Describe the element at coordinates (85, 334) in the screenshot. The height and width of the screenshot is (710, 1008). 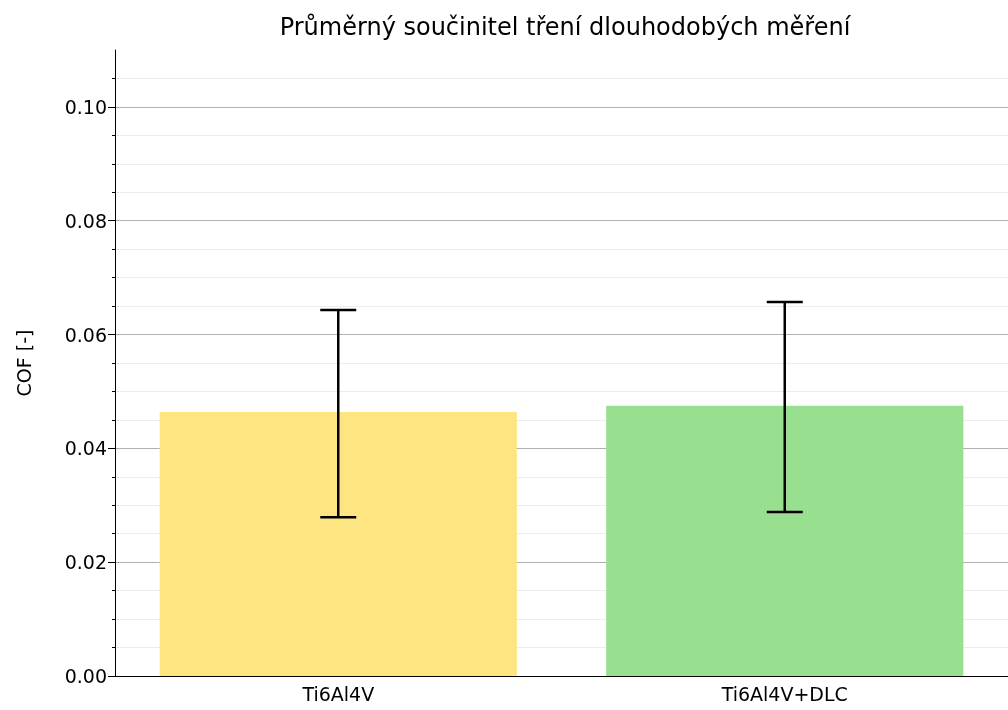
I see `y-tick-label: 0.06` at that location.